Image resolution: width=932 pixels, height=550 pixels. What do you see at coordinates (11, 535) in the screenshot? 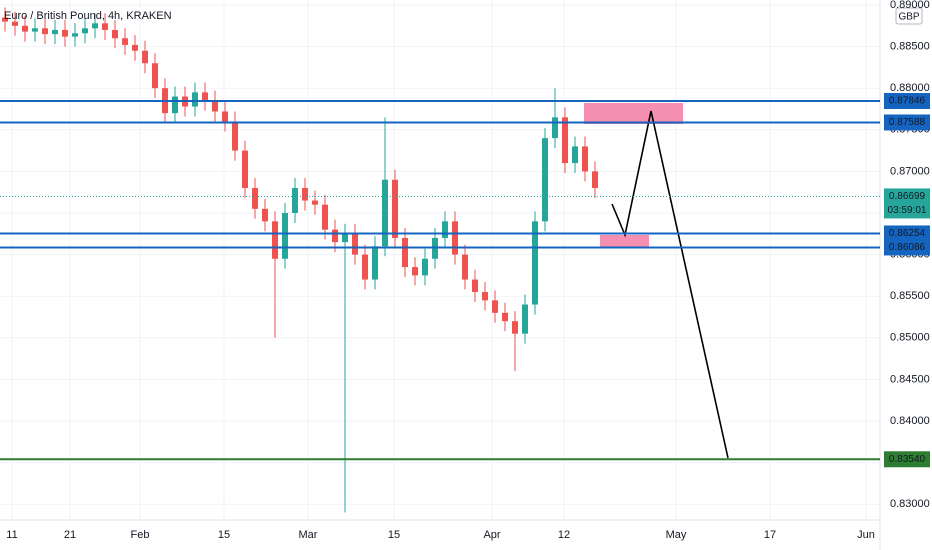
I see `x-tick-label: 11` at bounding box center [11, 535].